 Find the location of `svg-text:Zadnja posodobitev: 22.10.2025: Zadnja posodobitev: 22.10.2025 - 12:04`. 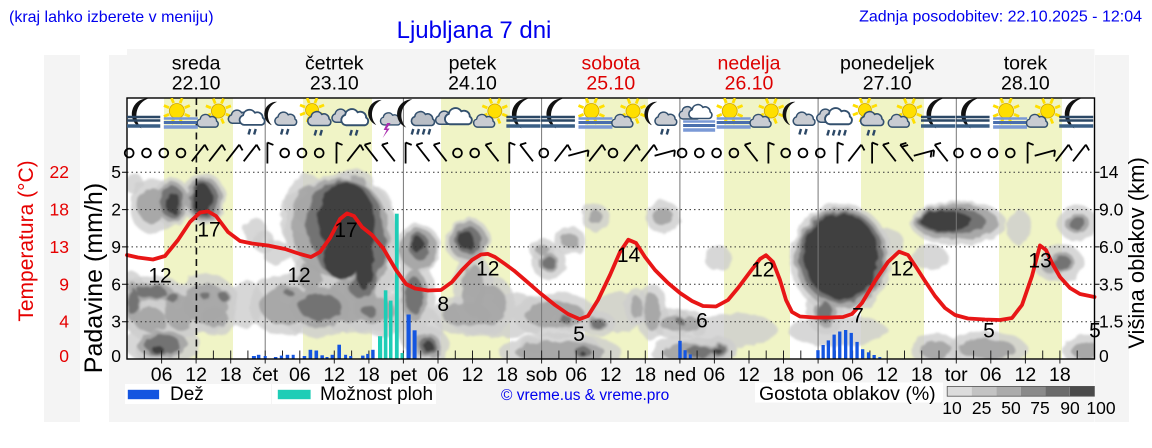

svg-text:Zadnja posodobitev: 22.10.2025: Zadnja posodobitev: 22.10.2025 - 12:04 is located at coordinates (1000, 17).